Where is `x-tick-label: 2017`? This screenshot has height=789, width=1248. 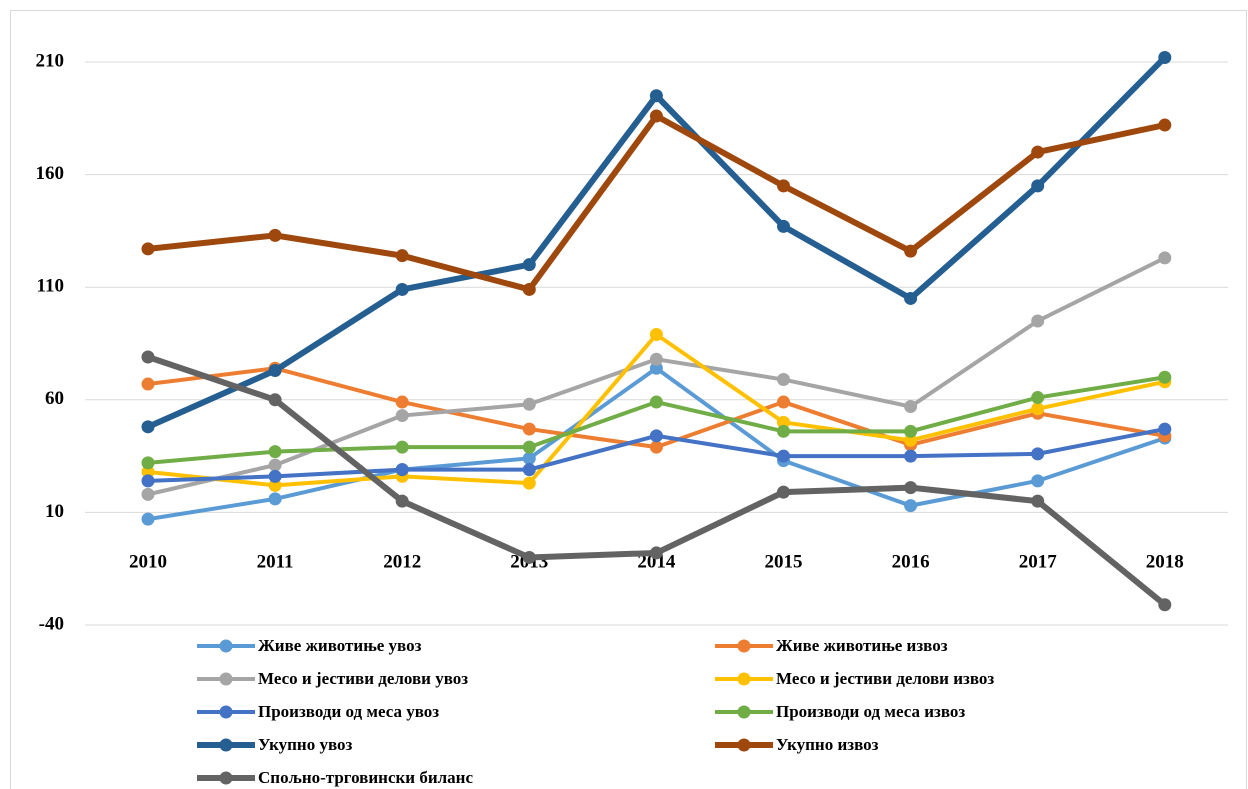
x-tick-label: 2017 is located at coordinates (1038, 561).